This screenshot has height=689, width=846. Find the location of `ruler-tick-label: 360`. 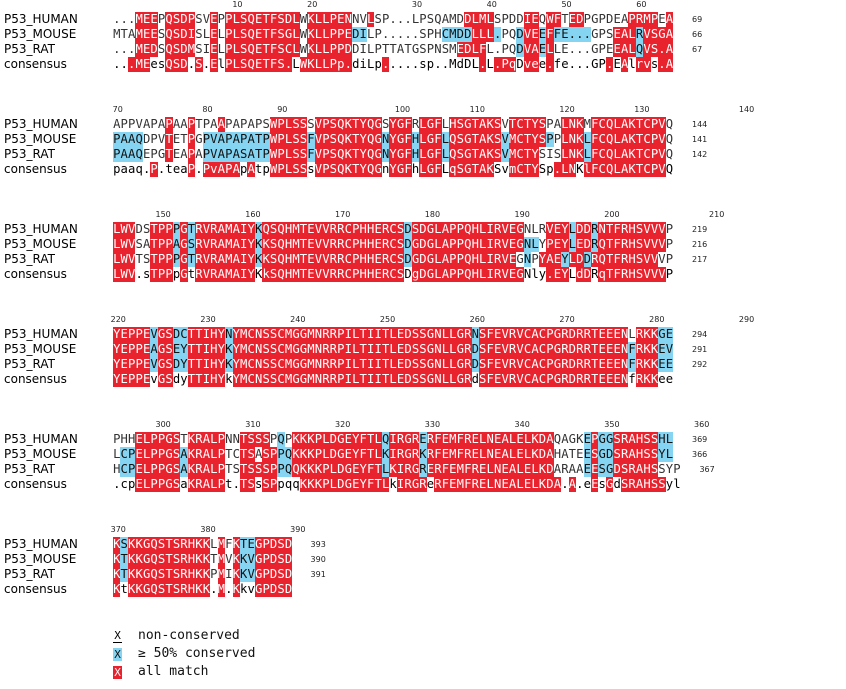

ruler-tick-label: 360 is located at coordinates (702, 424).